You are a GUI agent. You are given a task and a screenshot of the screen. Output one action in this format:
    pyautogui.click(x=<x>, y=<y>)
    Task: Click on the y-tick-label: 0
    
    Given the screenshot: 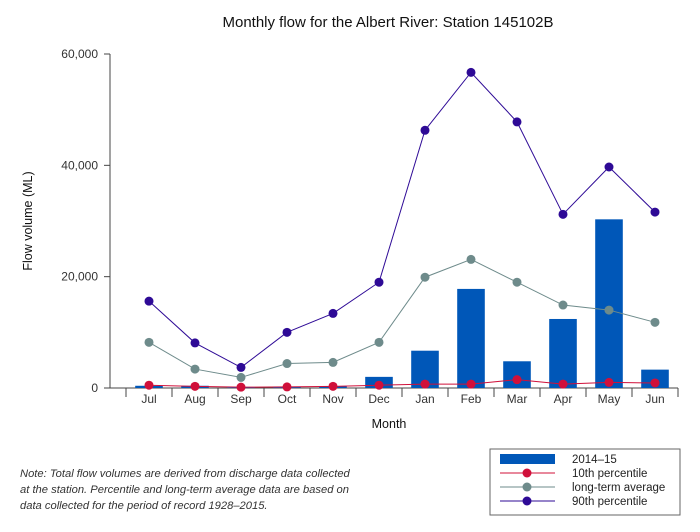 What is the action you would take?
    pyautogui.click(x=94, y=388)
    